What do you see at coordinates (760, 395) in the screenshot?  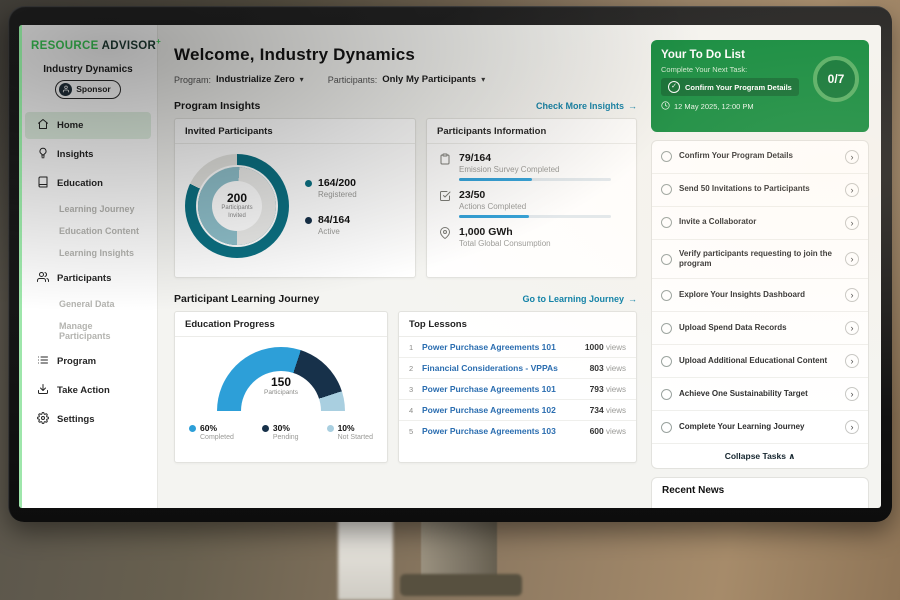 I see `task-row-achieve-target: Achieve One Sustainability Target ›` at bounding box center [760, 395].